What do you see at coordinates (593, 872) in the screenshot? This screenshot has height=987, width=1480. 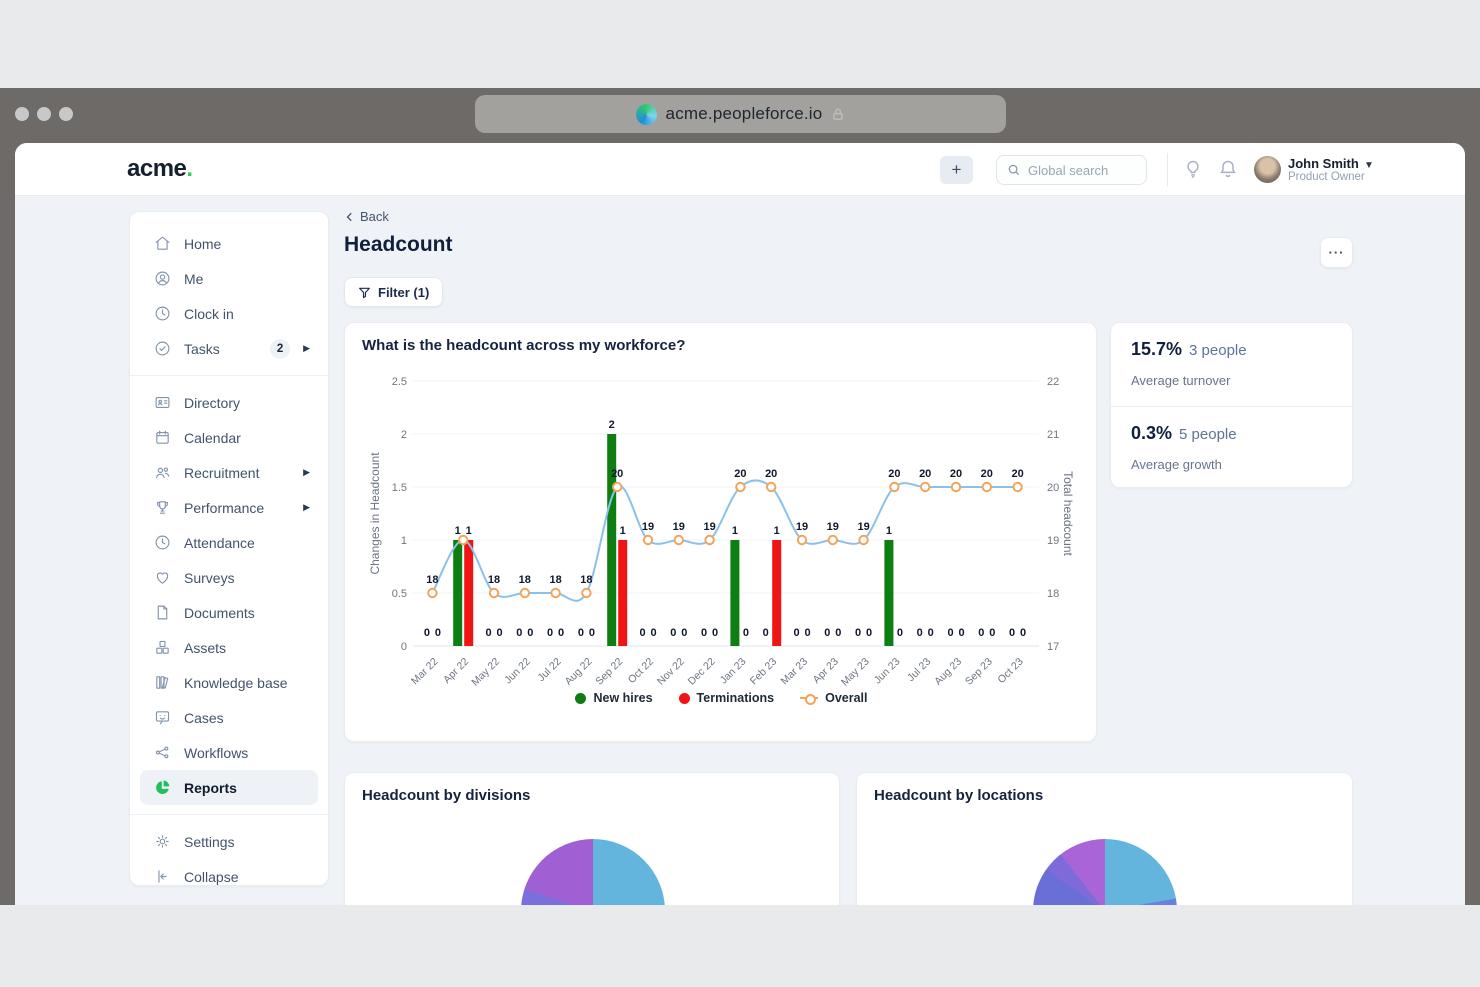 I see `divisions-pie-chart` at bounding box center [593, 872].